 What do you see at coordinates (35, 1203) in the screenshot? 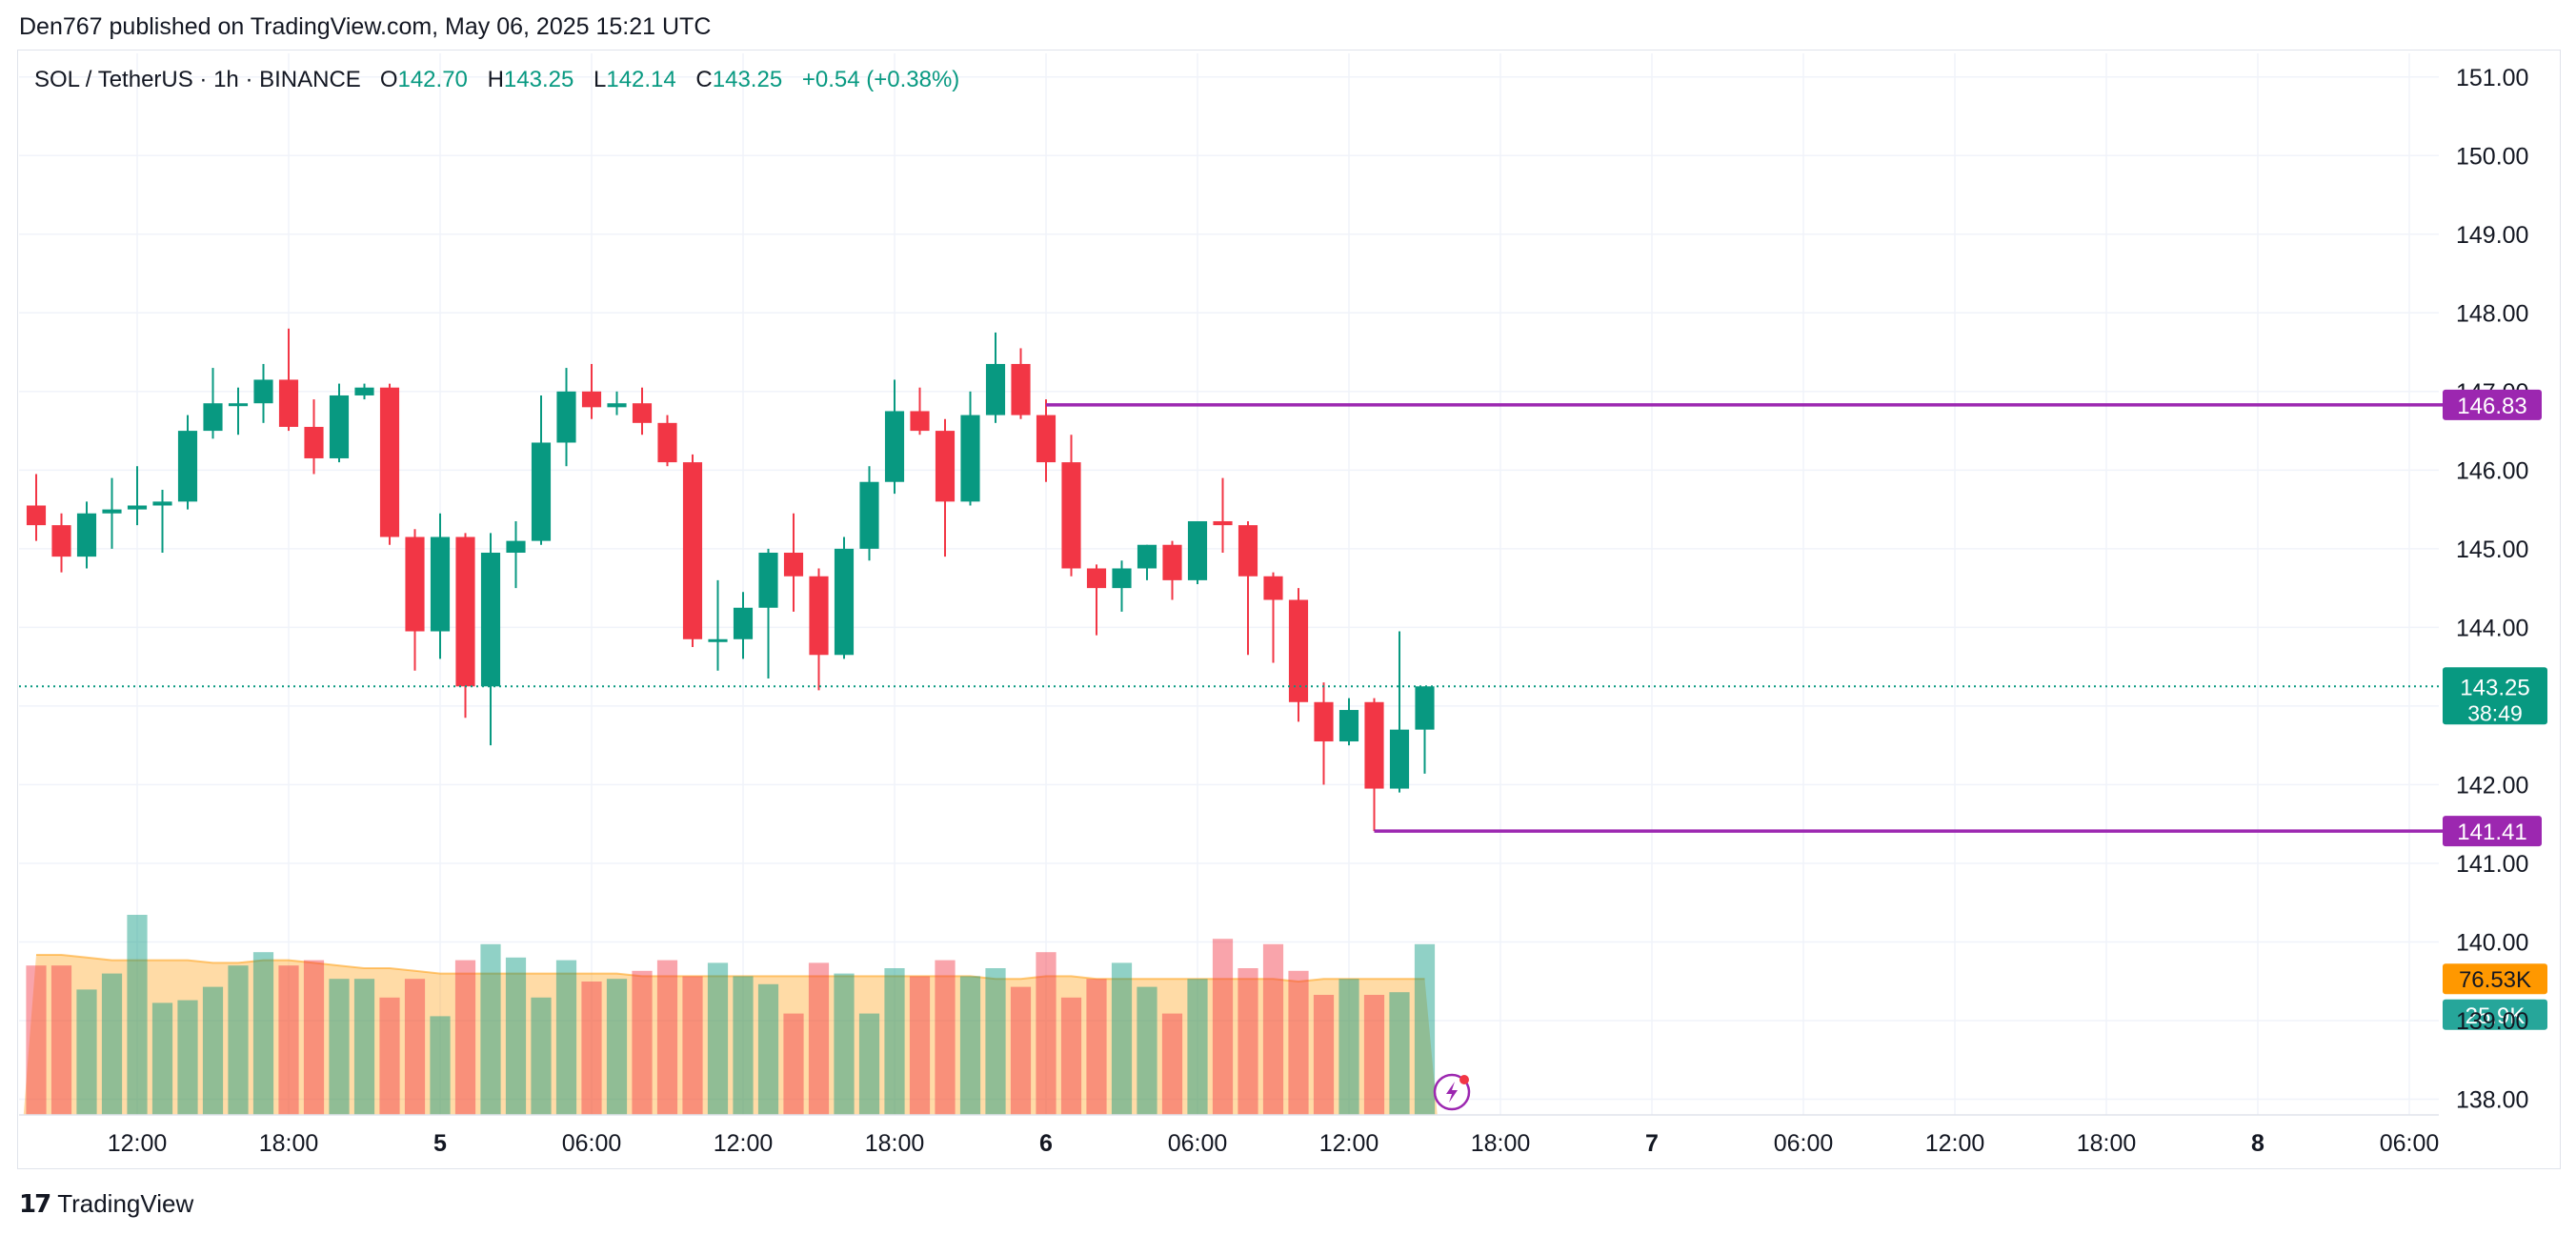
I see `tradingview-logo-icon: 𝟭𝟳` at bounding box center [35, 1203].